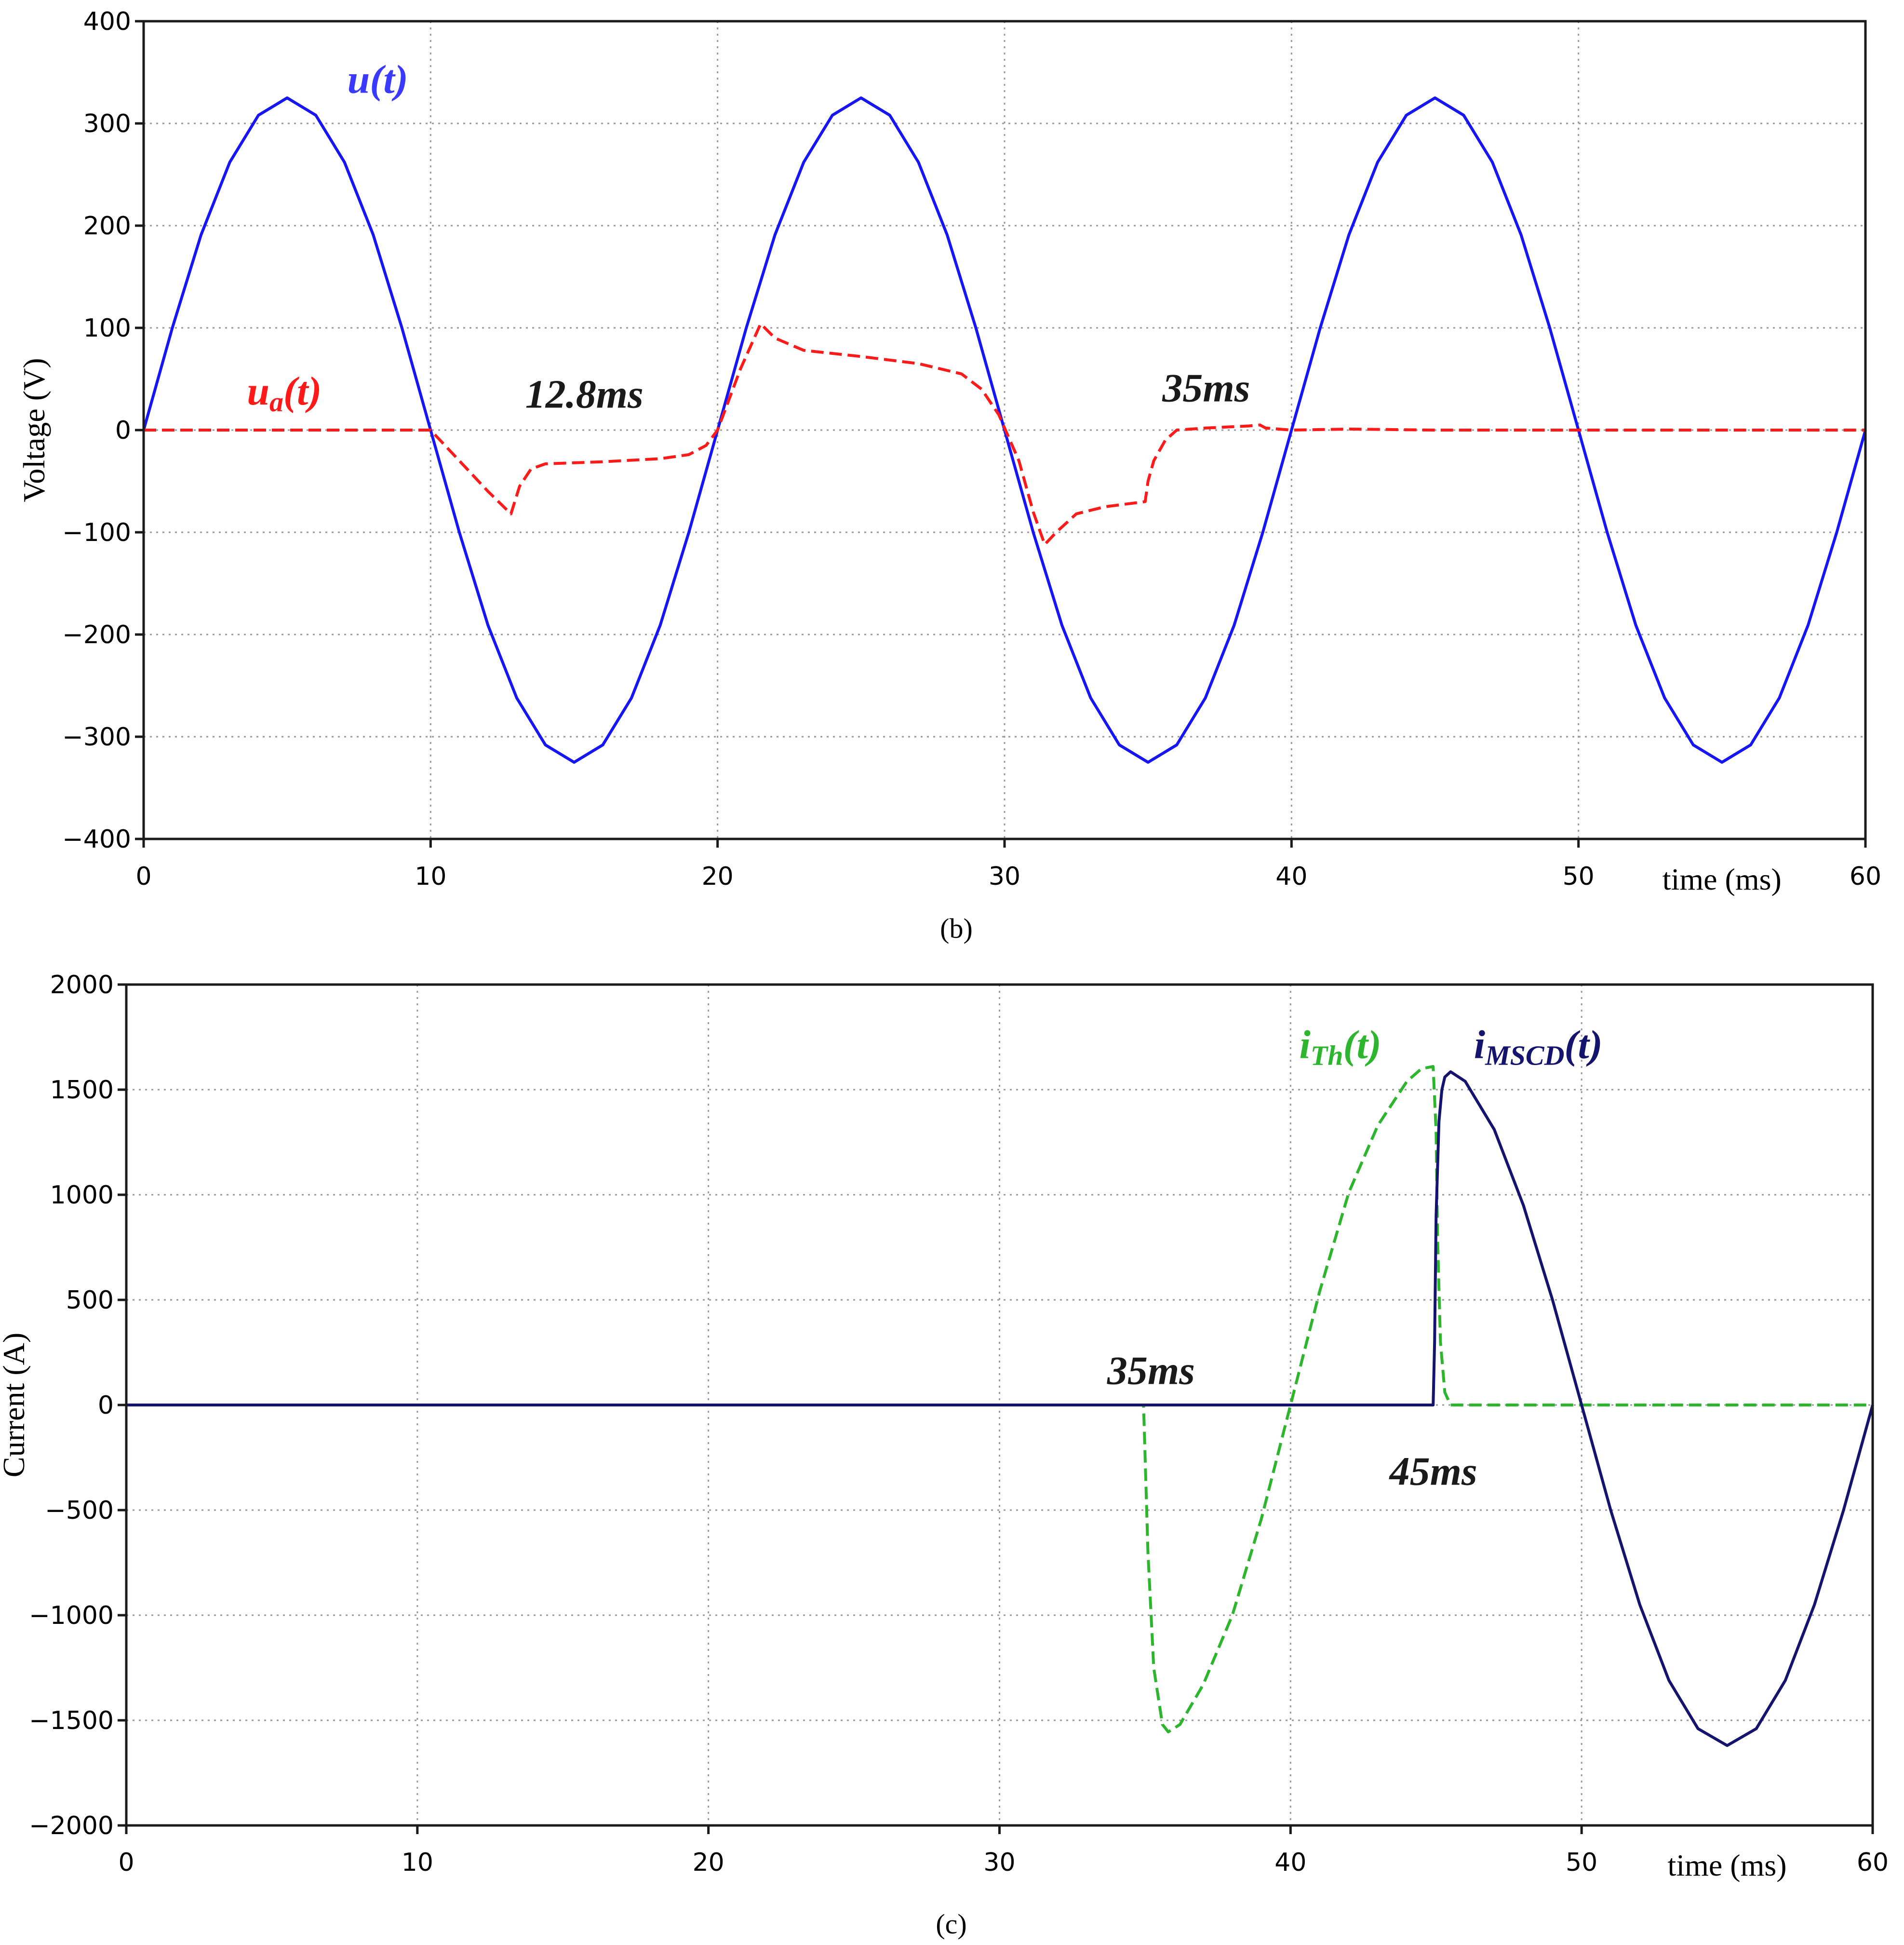  What do you see at coordinates (107, 328) in the screenshot?
I see `y-tick-label: 100` at bounding box center [107, 328].